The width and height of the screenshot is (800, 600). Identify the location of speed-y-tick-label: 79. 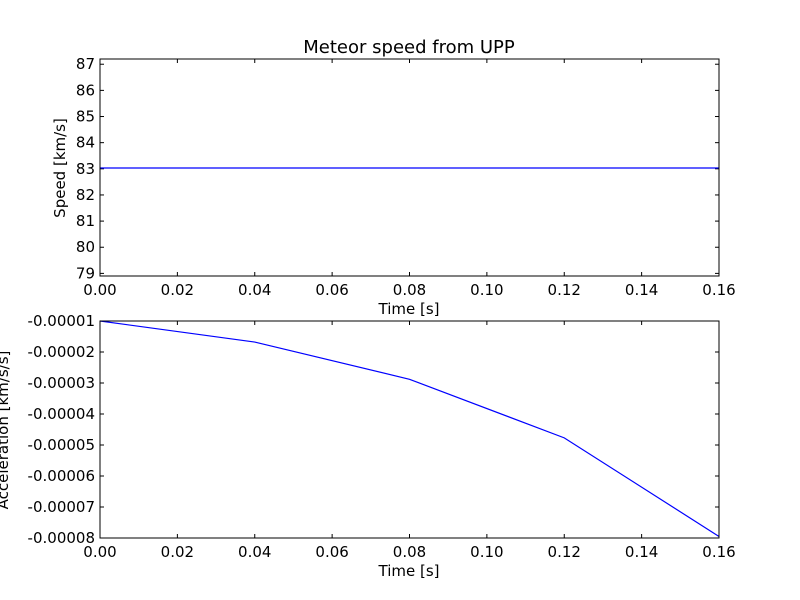
(85, 273).